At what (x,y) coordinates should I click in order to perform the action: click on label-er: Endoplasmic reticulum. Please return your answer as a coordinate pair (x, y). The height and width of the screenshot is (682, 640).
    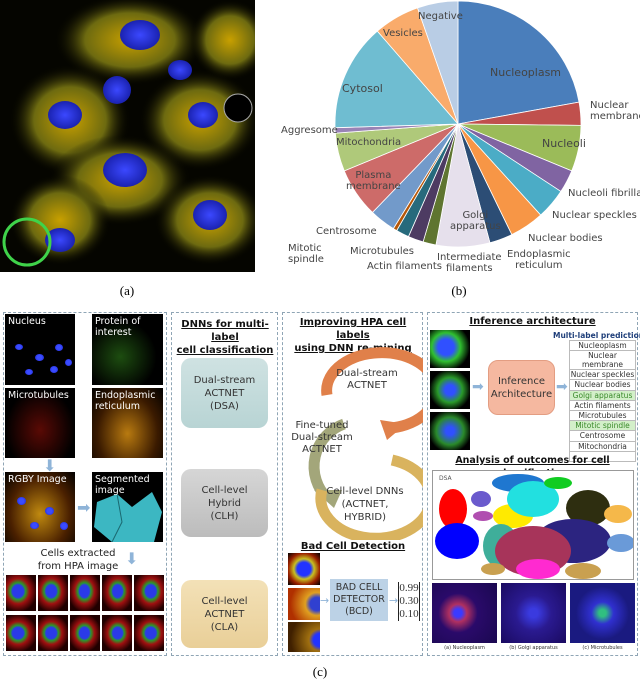
    Looking at the image, I should click on (539, 260).